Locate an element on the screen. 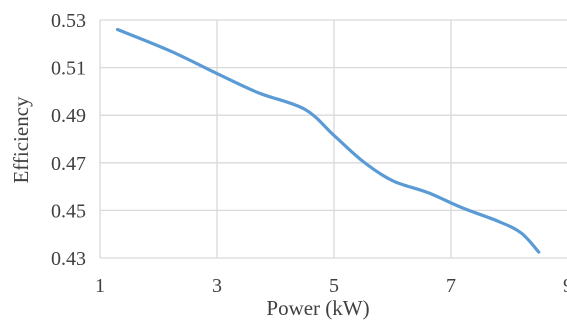  x-tick-label: 7 is located at coordinates (451, 286).